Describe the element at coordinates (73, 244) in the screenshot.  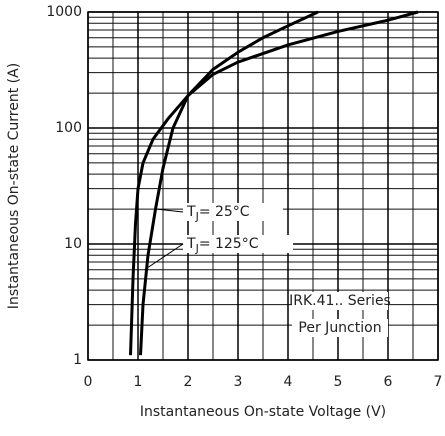
I see `y-tick-label: 10` at that location.